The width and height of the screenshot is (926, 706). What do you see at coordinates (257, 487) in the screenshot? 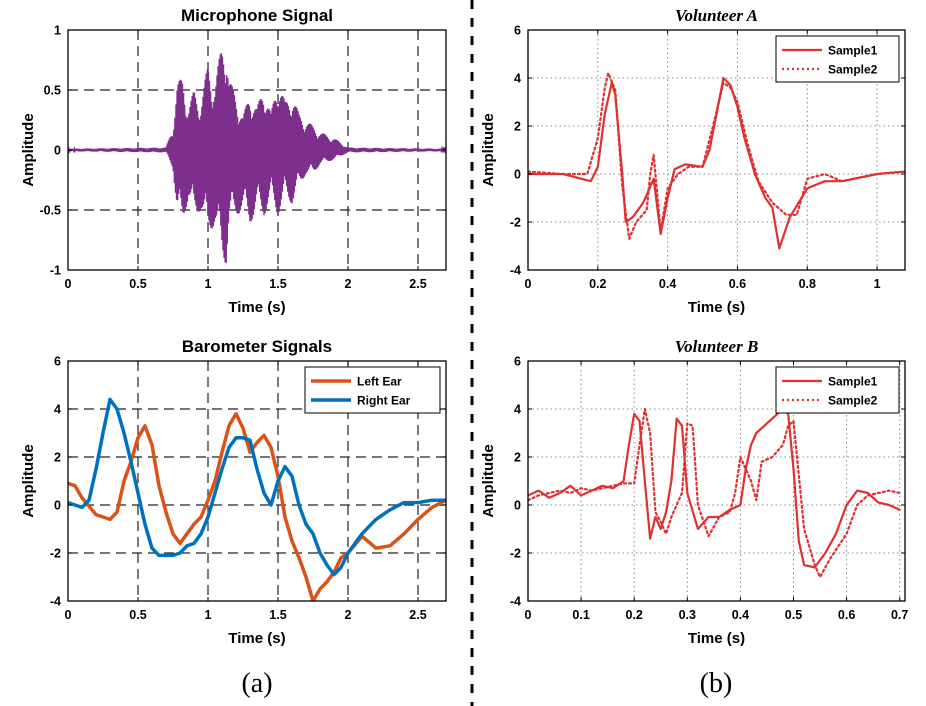
I see `series-line-right-ear` at bounding box center [257, 487].